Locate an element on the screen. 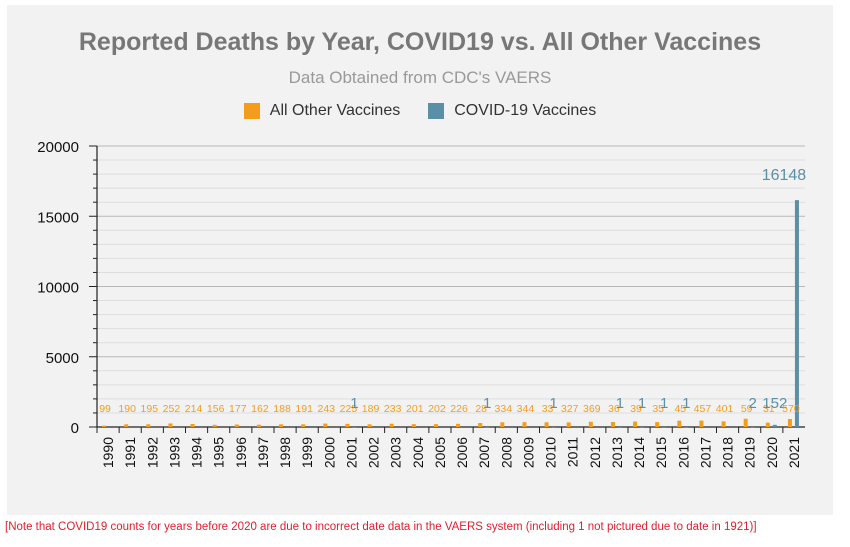 Image resolution: width=850 pixels, height=547 pixels. y-tick-label: 5000 is located at coordinates (62, 358).